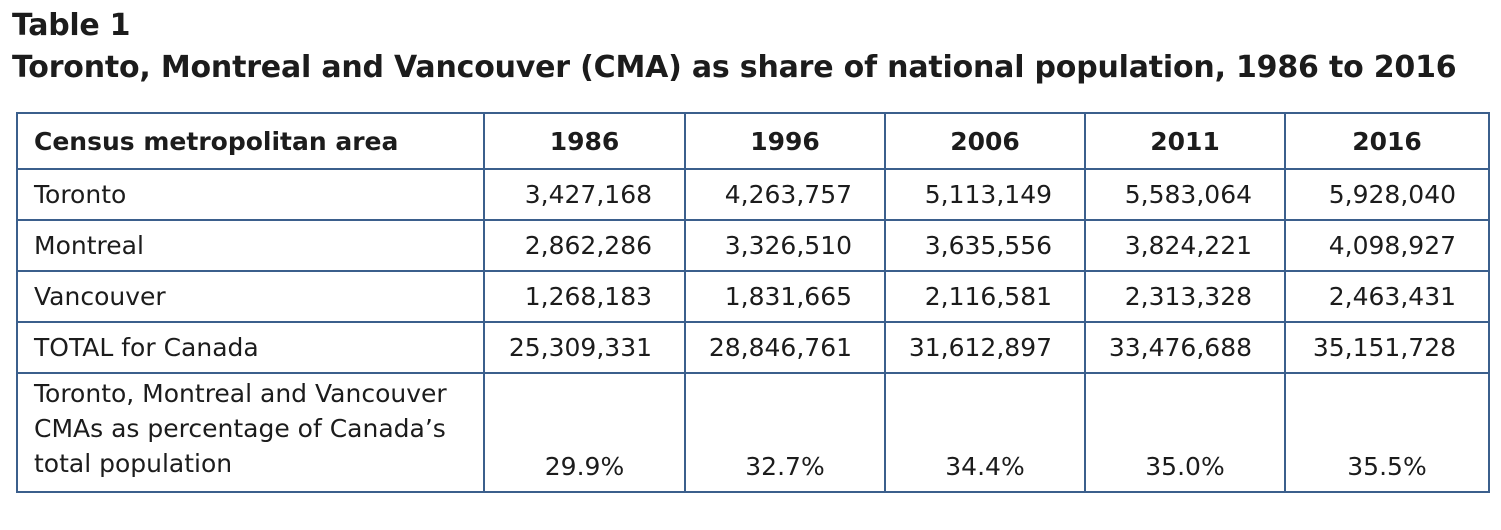 The height and width of the screenshot is (530, 1501). What do you see at coordinates (1387, 194) in the screenshot?
I see `table-cell: 5,928,040` at bounding box center [1387, 194].